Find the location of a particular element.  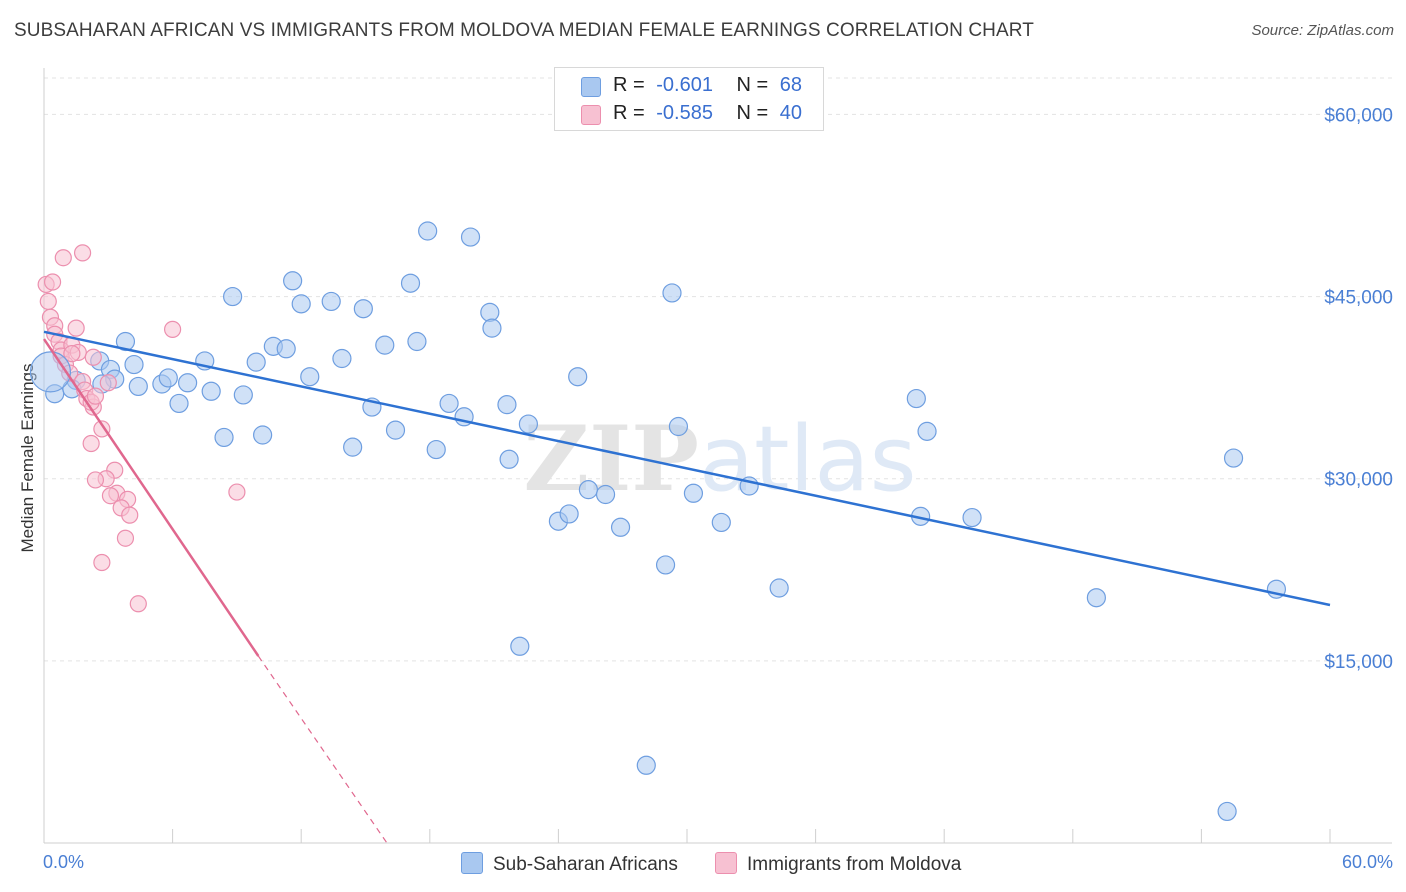

series-swatch-pink is located at coordinates (726, 863).